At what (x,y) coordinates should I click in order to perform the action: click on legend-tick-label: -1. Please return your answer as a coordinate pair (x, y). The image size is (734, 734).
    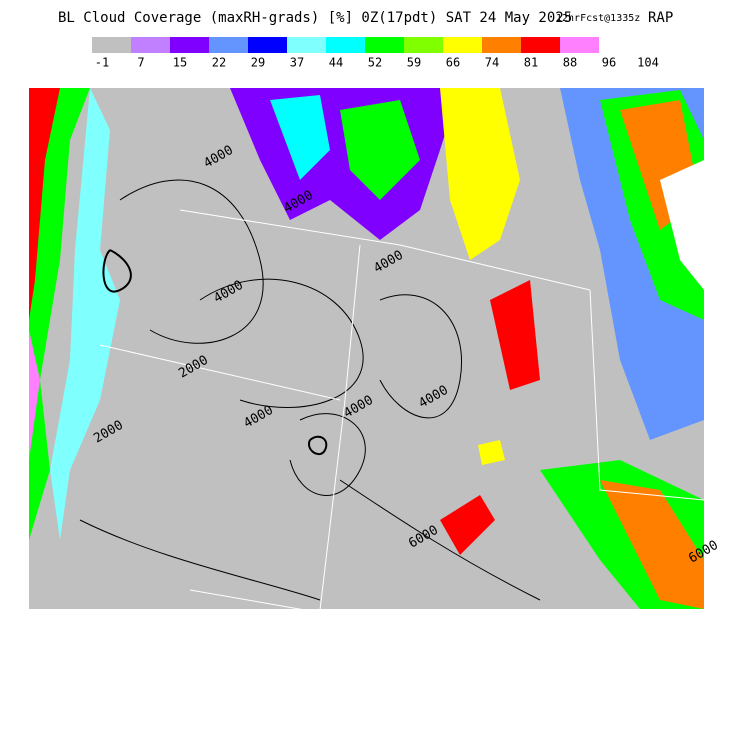
    Looking at the image, I should click on (102, 63).